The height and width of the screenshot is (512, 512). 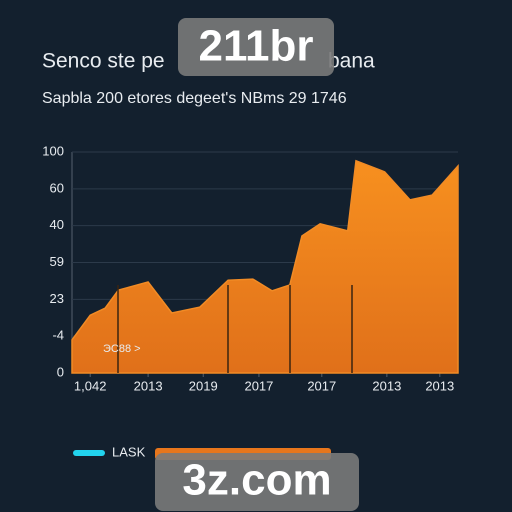 I want to click on legend-label: LASK, so click(x=129, y=451).